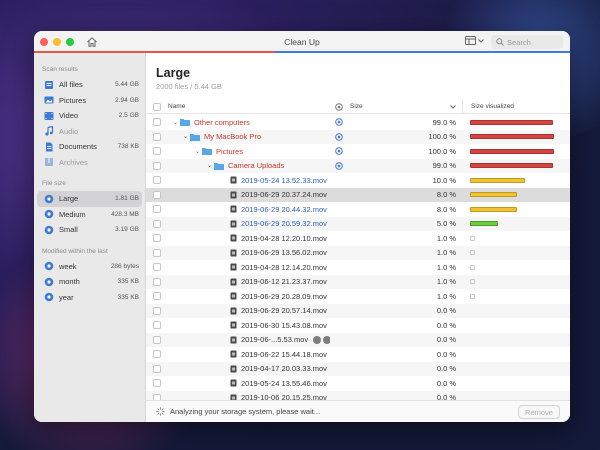 This screenshot has height=450, width=600. I want to click on sidebar-item-archives: Archives, so click(89, 163).